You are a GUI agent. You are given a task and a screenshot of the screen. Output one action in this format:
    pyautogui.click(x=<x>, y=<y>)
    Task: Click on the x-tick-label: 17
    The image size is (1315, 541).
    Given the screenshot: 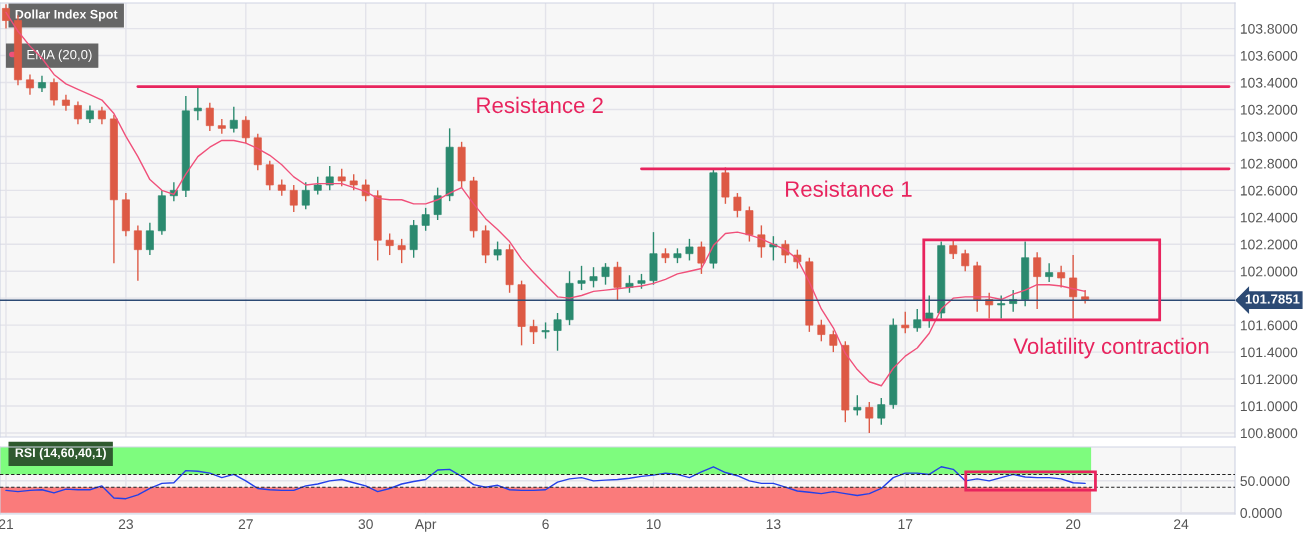 What is the action you would take?
    pyautogui.click(x=905, y=524)
    